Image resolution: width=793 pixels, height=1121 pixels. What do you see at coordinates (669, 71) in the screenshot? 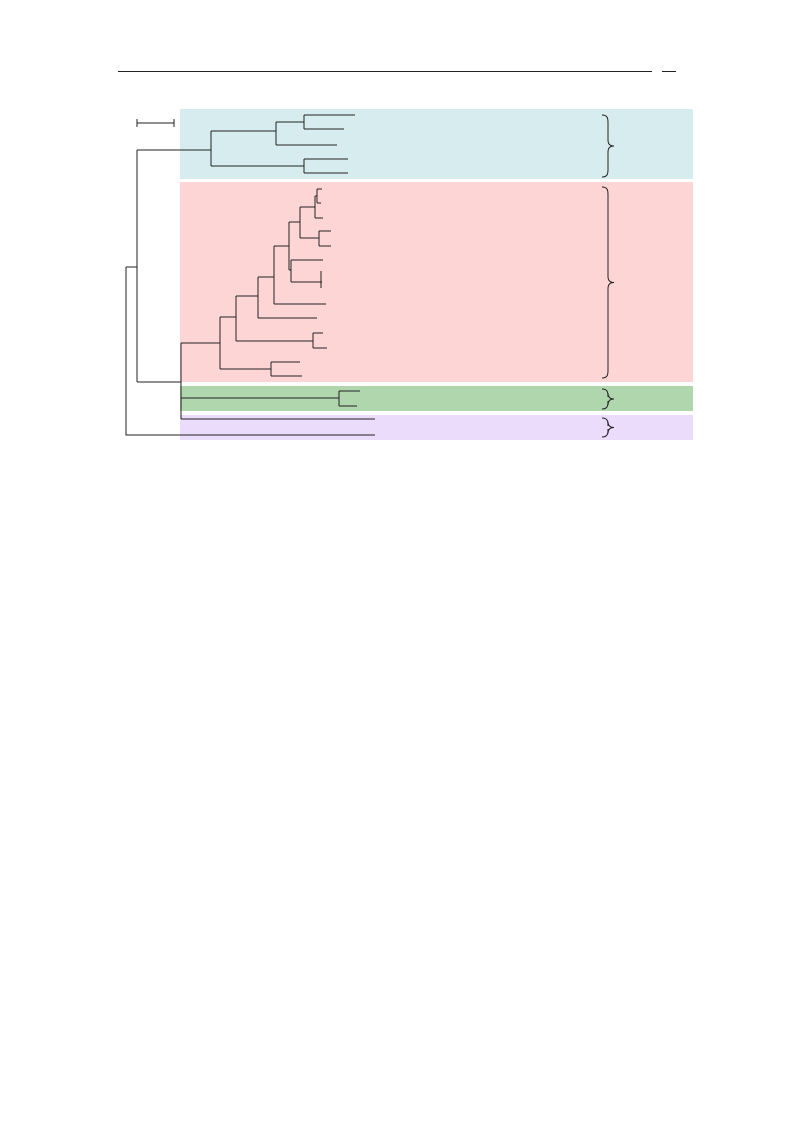
I see `header-page-mark` at bounding box center [669, 71].